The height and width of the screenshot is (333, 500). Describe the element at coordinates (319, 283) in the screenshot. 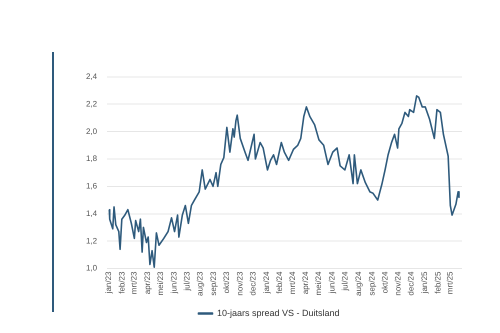

I see `x-tick-label: mei/24` at that location.